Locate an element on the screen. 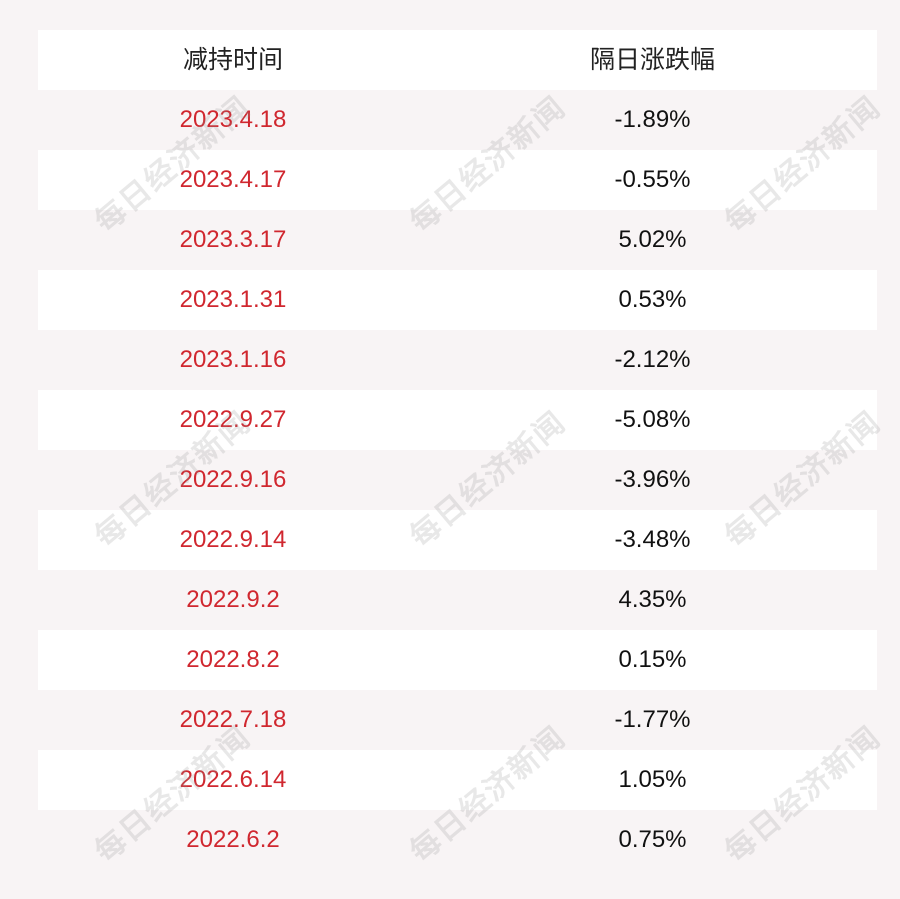 The image size is (900, 899). reduction-date-cell: 2023.4.18 is located at coordinates (233, 119).